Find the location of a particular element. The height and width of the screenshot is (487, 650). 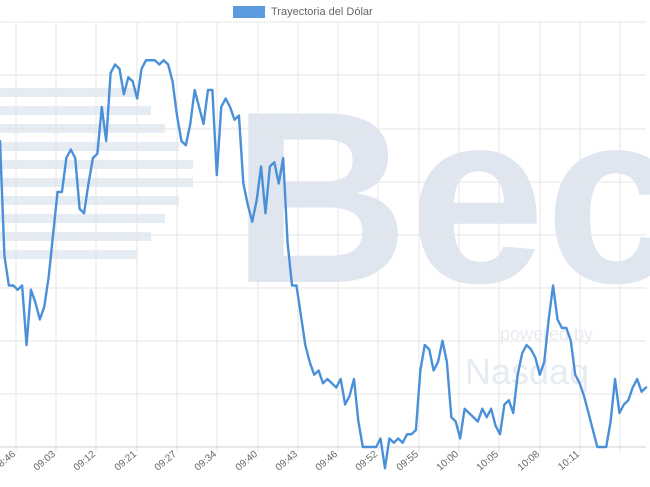

x-tick-label: 09:34 is located at coordinates (206, 461).